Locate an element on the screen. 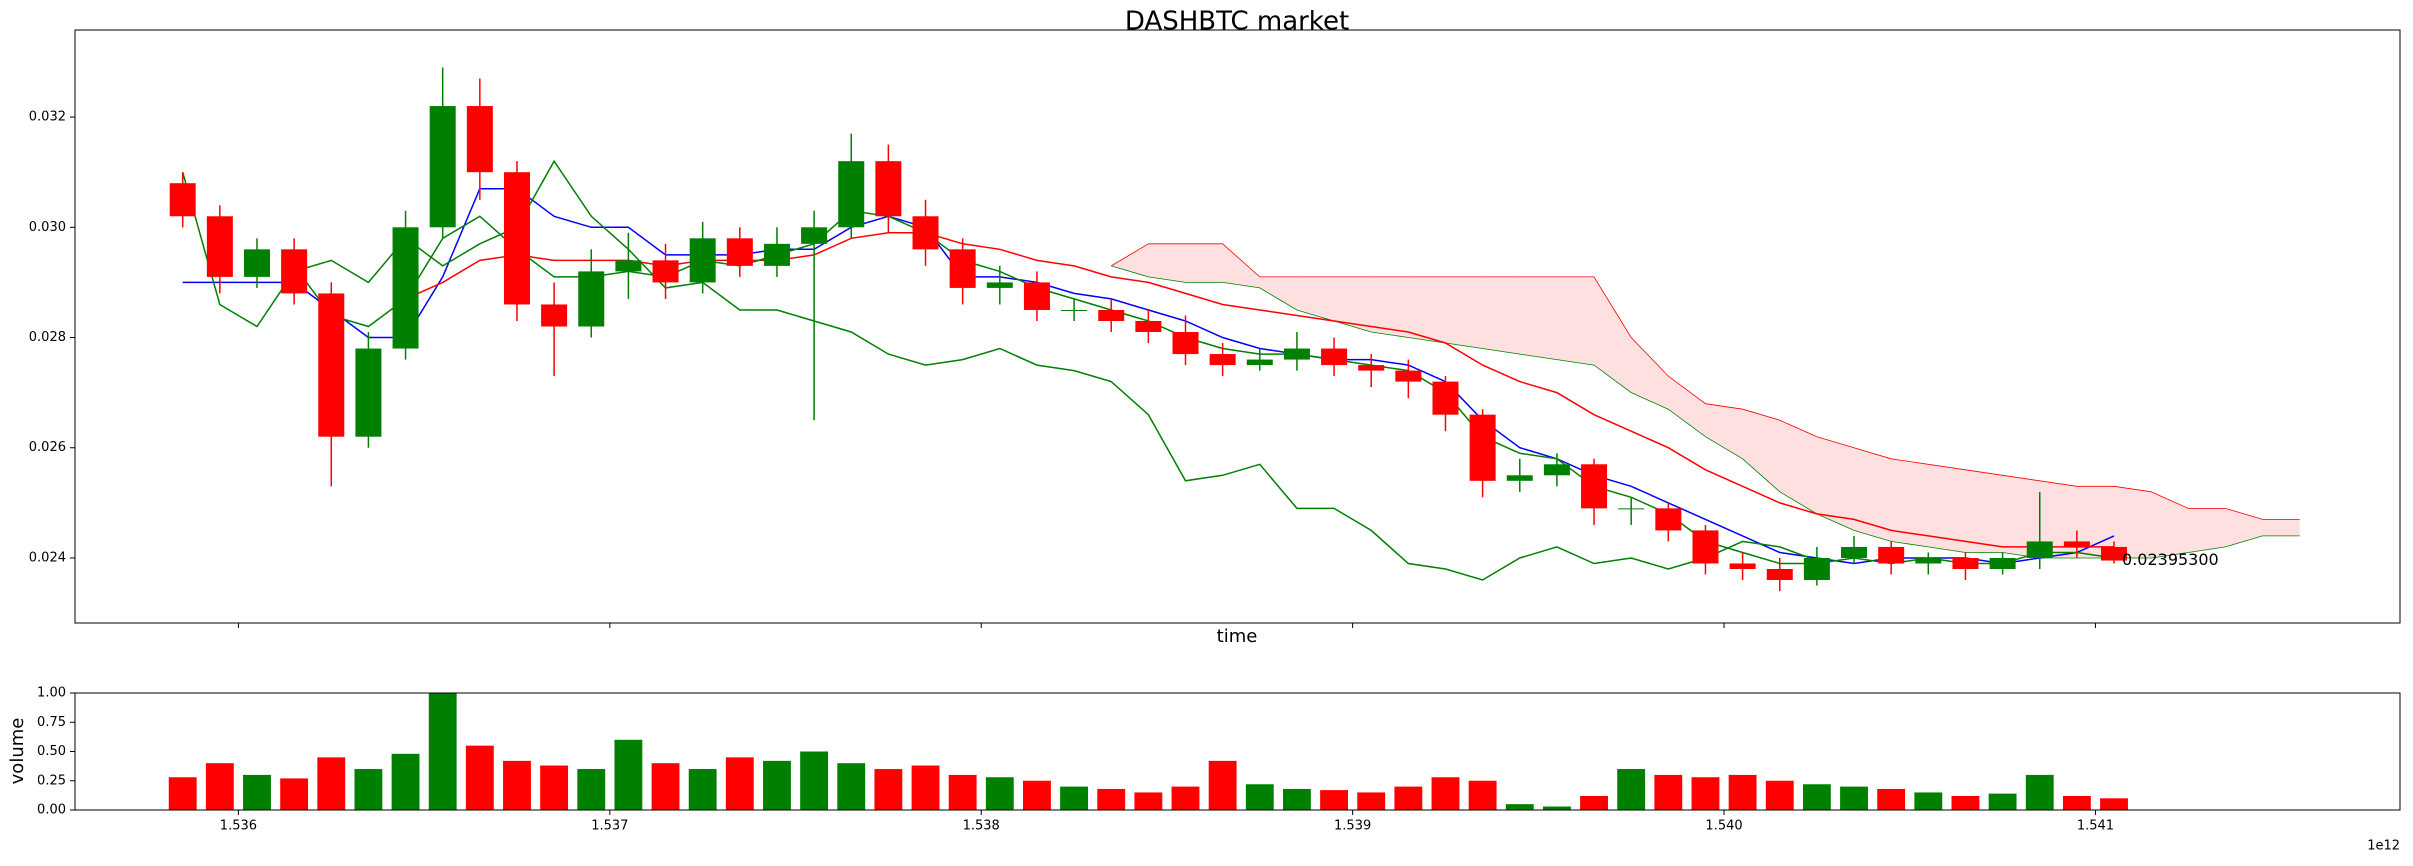  y-tick-label: 1.00 is located at coordinates (51, 693).